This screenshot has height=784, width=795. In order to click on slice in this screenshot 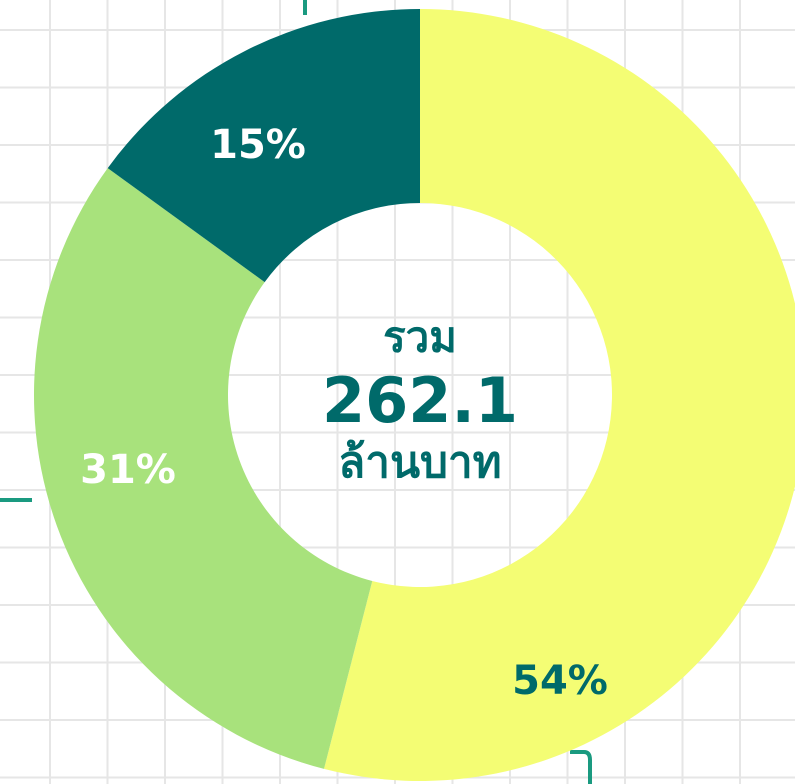, I will do `click(264, 146)`.